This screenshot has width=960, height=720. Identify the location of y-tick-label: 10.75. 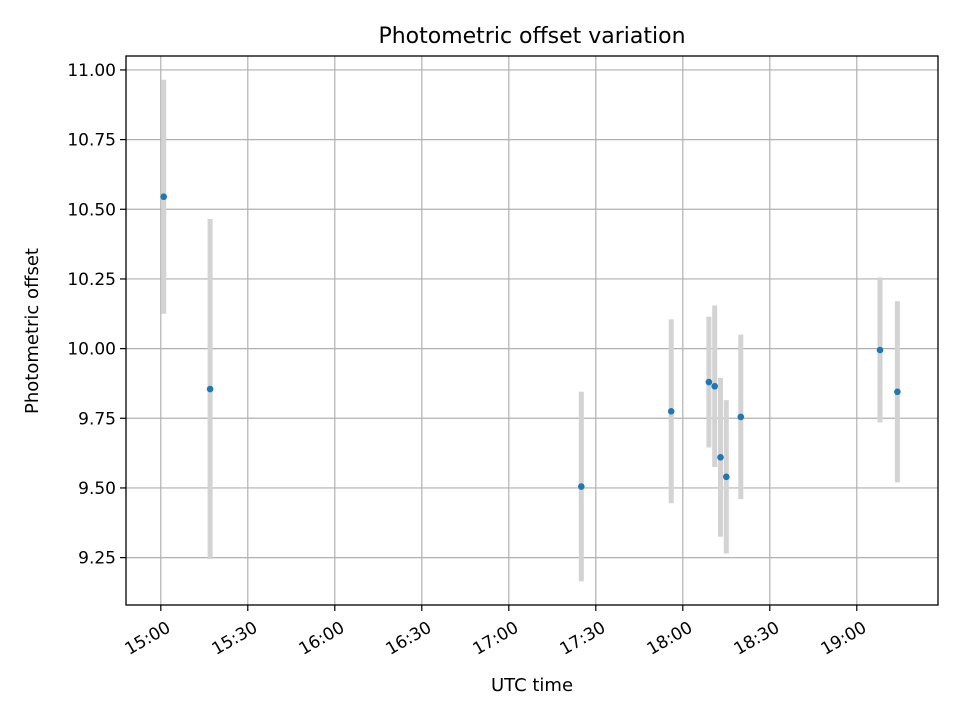
(91, 141).